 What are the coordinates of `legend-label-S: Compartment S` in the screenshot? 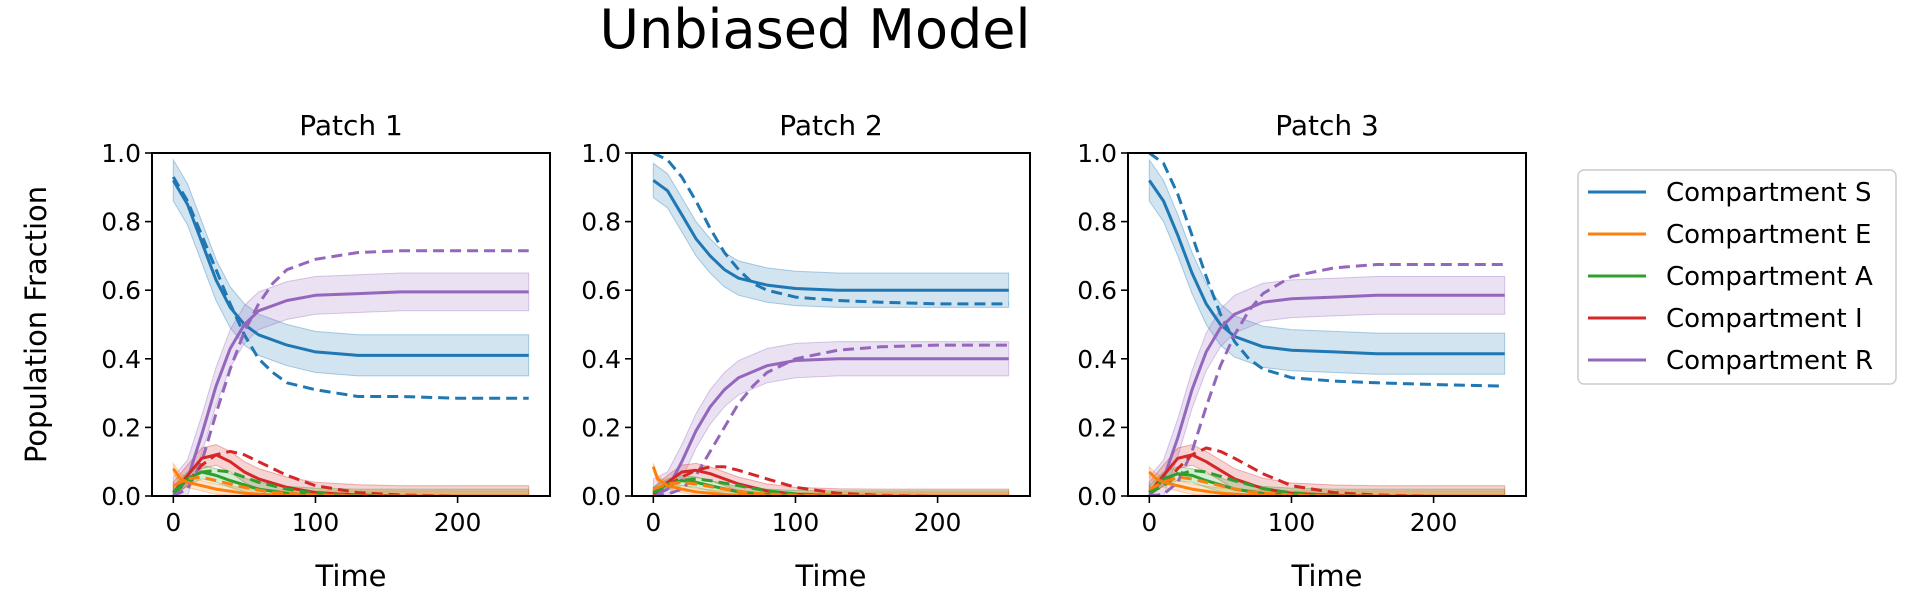 It's located at (1768, 193).